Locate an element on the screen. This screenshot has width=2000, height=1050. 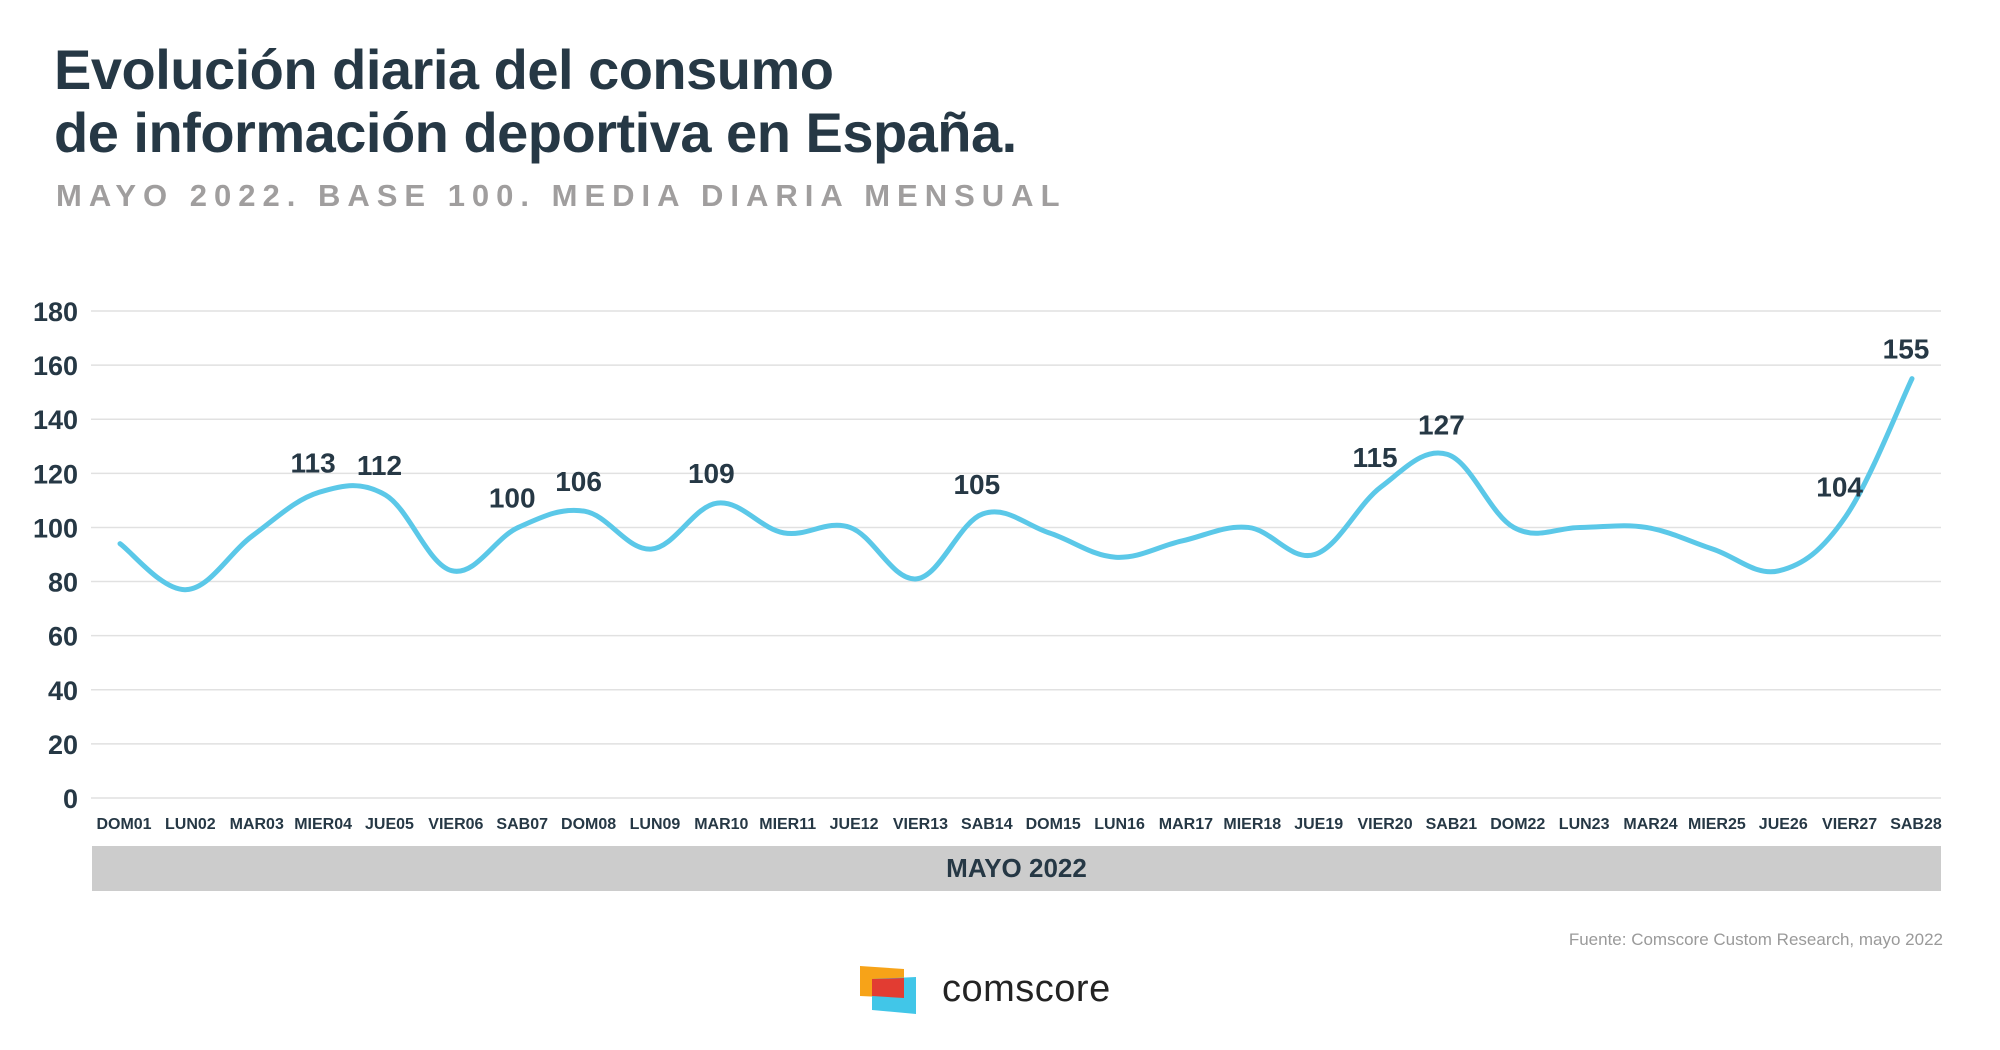
data-label: 105 is located at coordinates (976, 484).